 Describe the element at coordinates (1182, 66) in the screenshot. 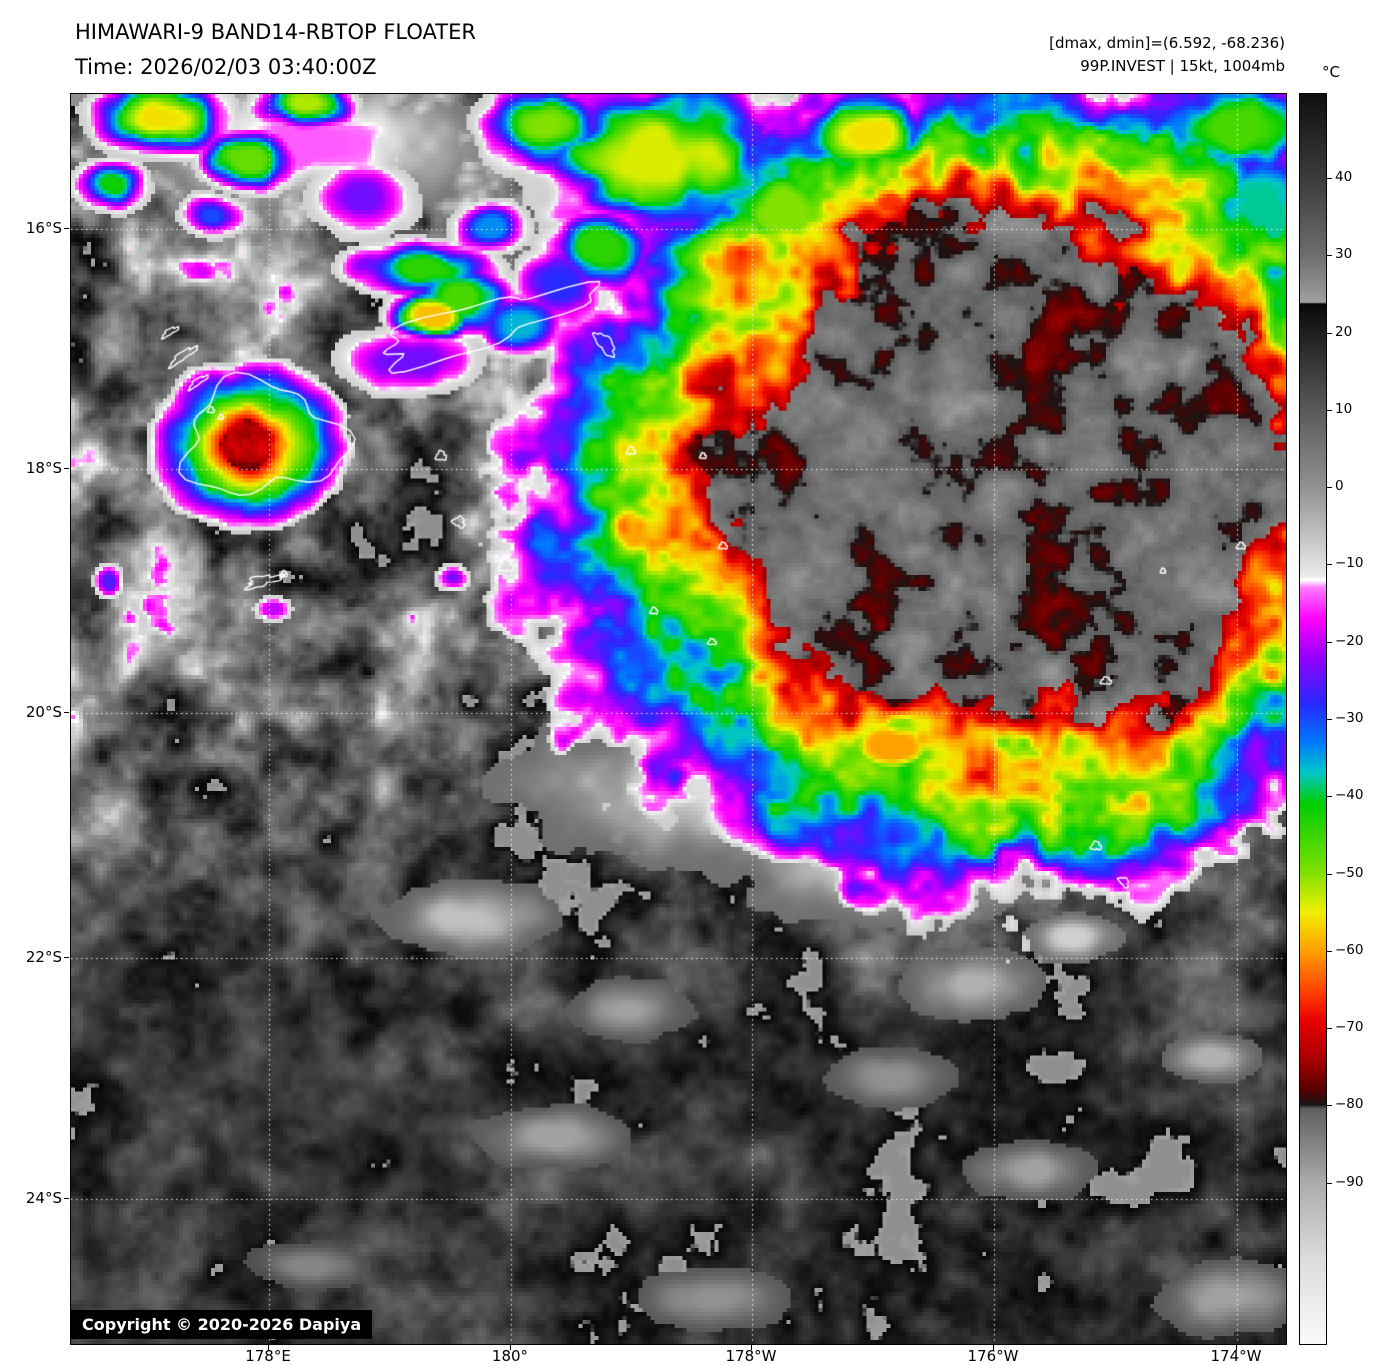

I see `storm-info: 99P.INVEST | 15kt, 1004mb` at that location.